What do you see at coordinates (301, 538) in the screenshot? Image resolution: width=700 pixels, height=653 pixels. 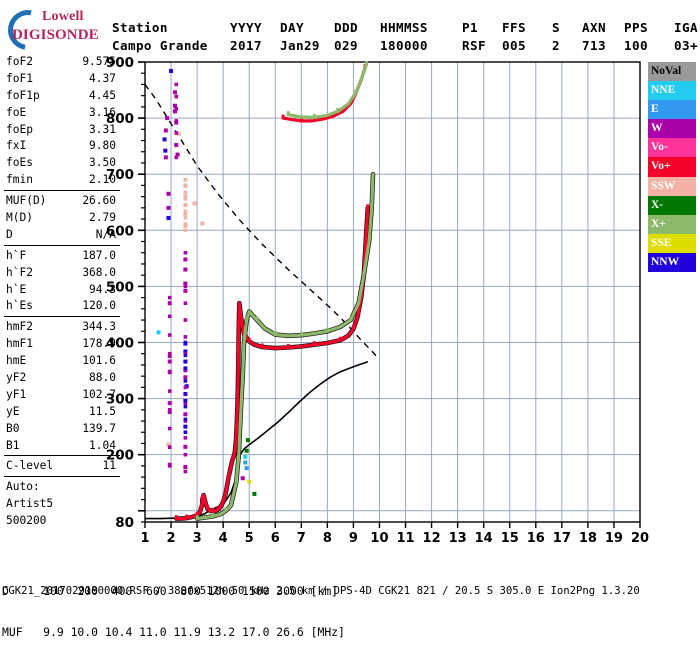 I see `x-tick-label: 7` at bounding box center [301, 538].